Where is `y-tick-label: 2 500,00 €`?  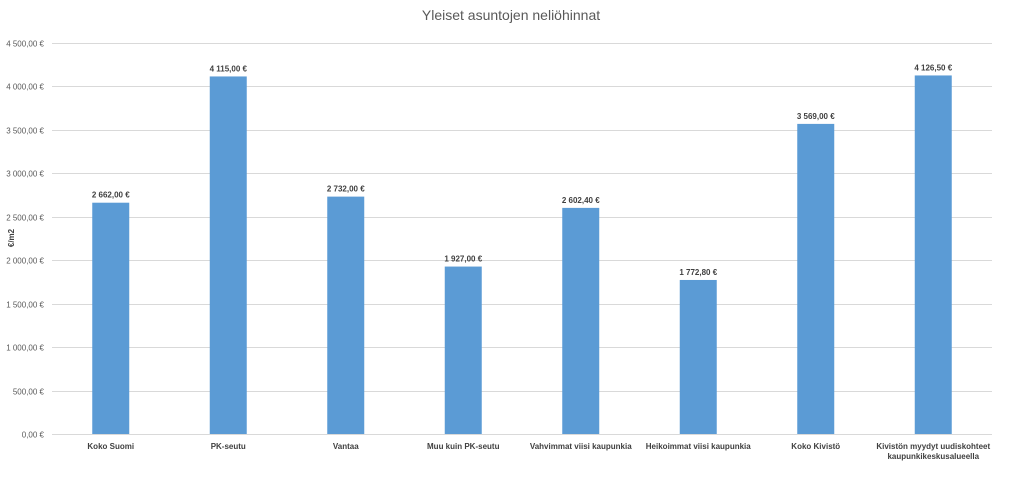 y-tick-label: 2 500,00 € is located at coordinates (25, 218).